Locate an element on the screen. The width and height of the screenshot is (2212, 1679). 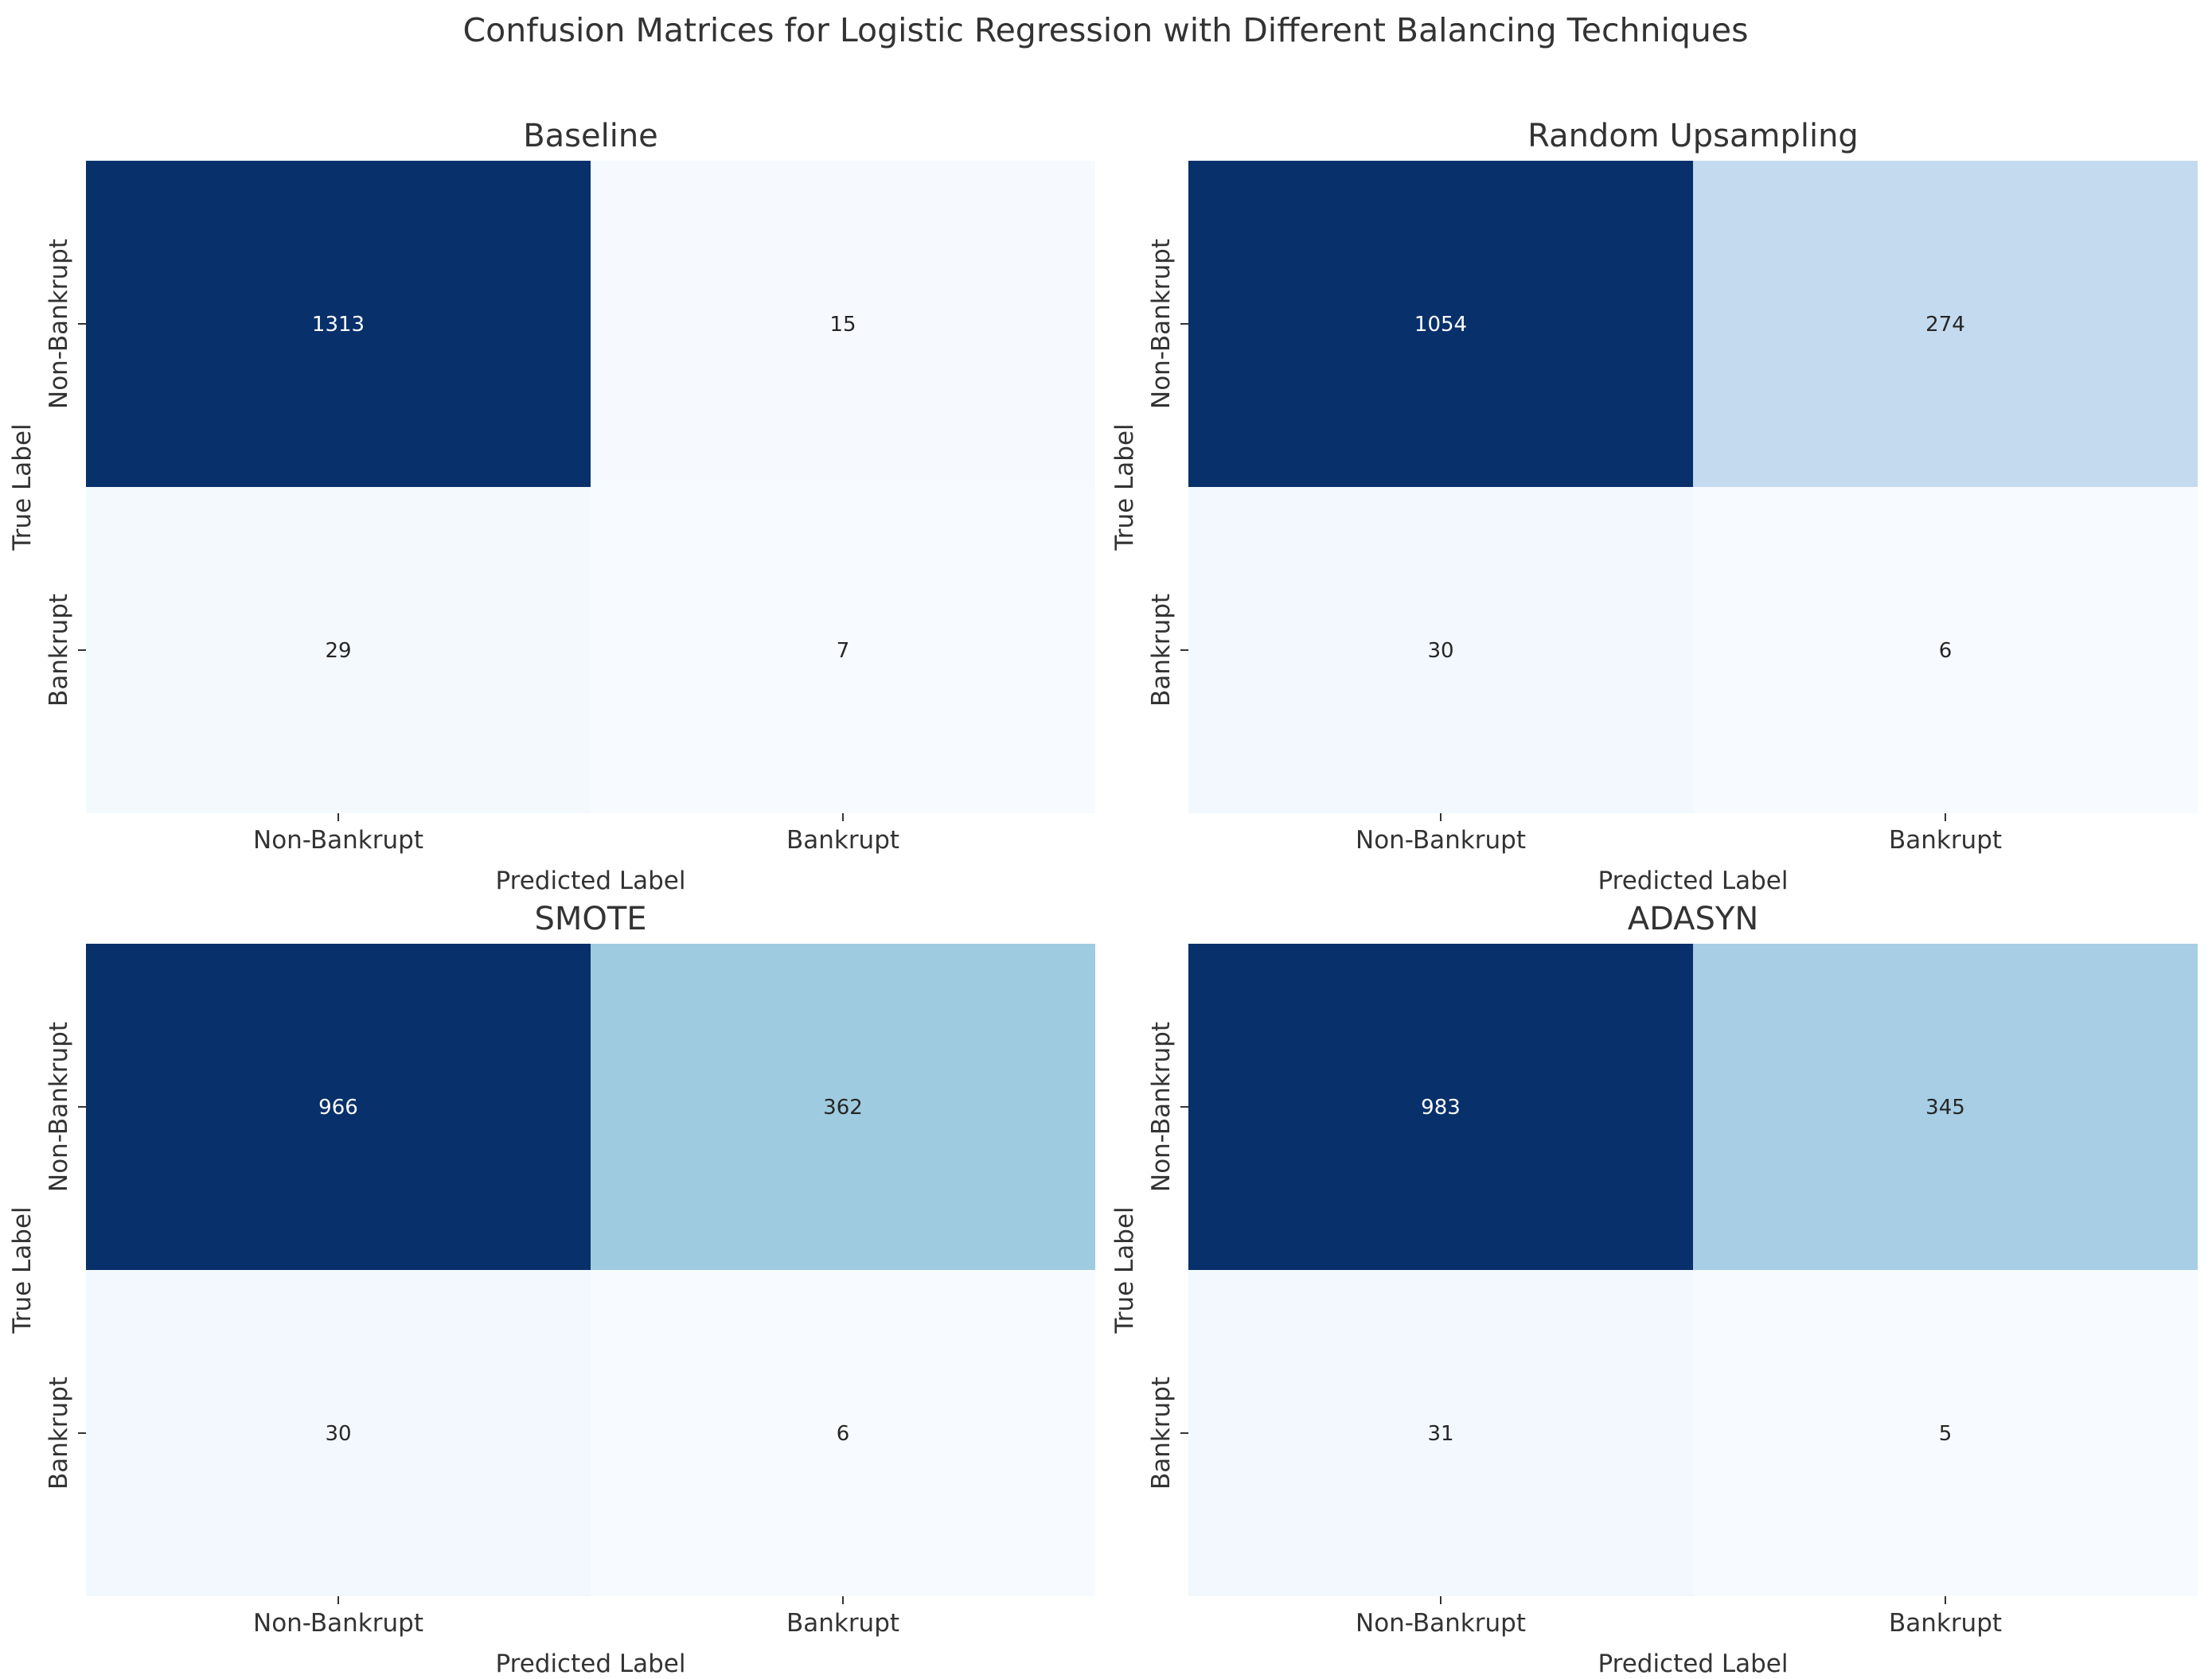
cell-value-adasyn-r1-c1: 5 is located at coordinates (1946, 1434).